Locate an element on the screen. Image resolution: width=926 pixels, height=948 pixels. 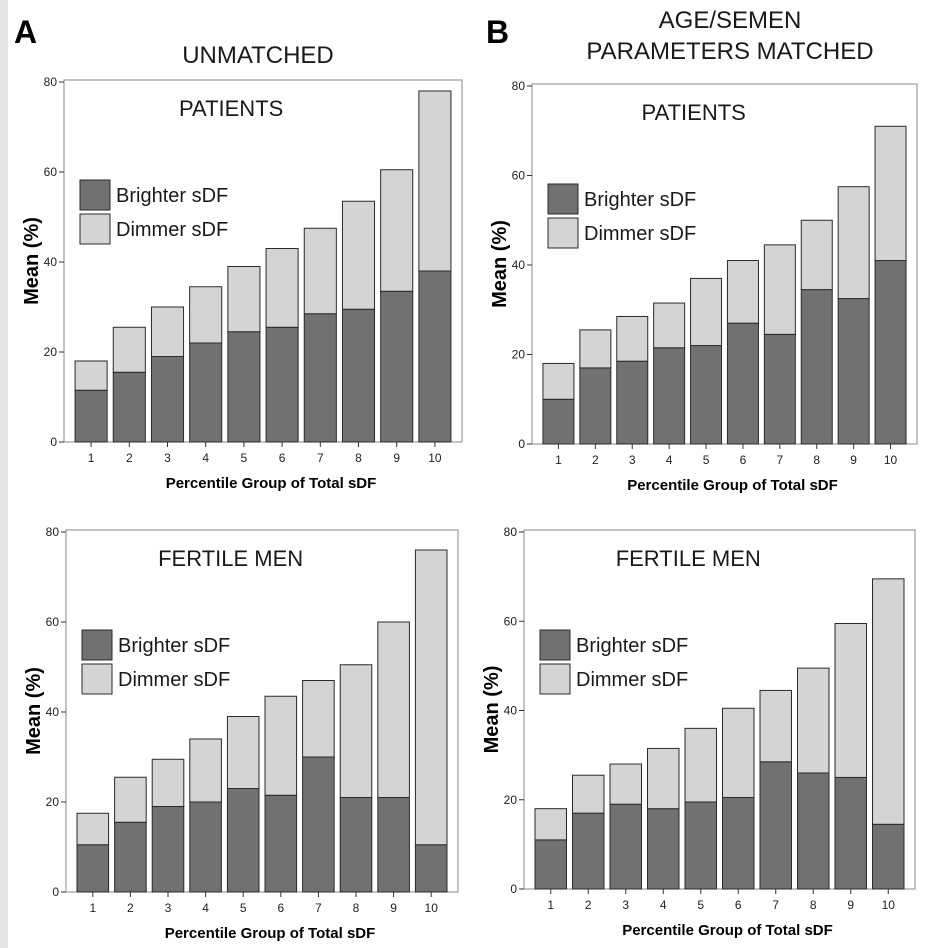
x-tick-label: 9 is located at coordinates (393, 908).